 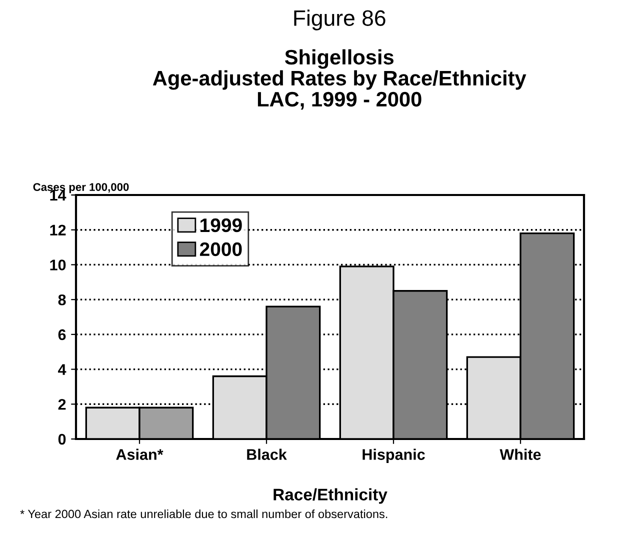 I want to click on x-tick-label: White, so click(x=520, y=454).